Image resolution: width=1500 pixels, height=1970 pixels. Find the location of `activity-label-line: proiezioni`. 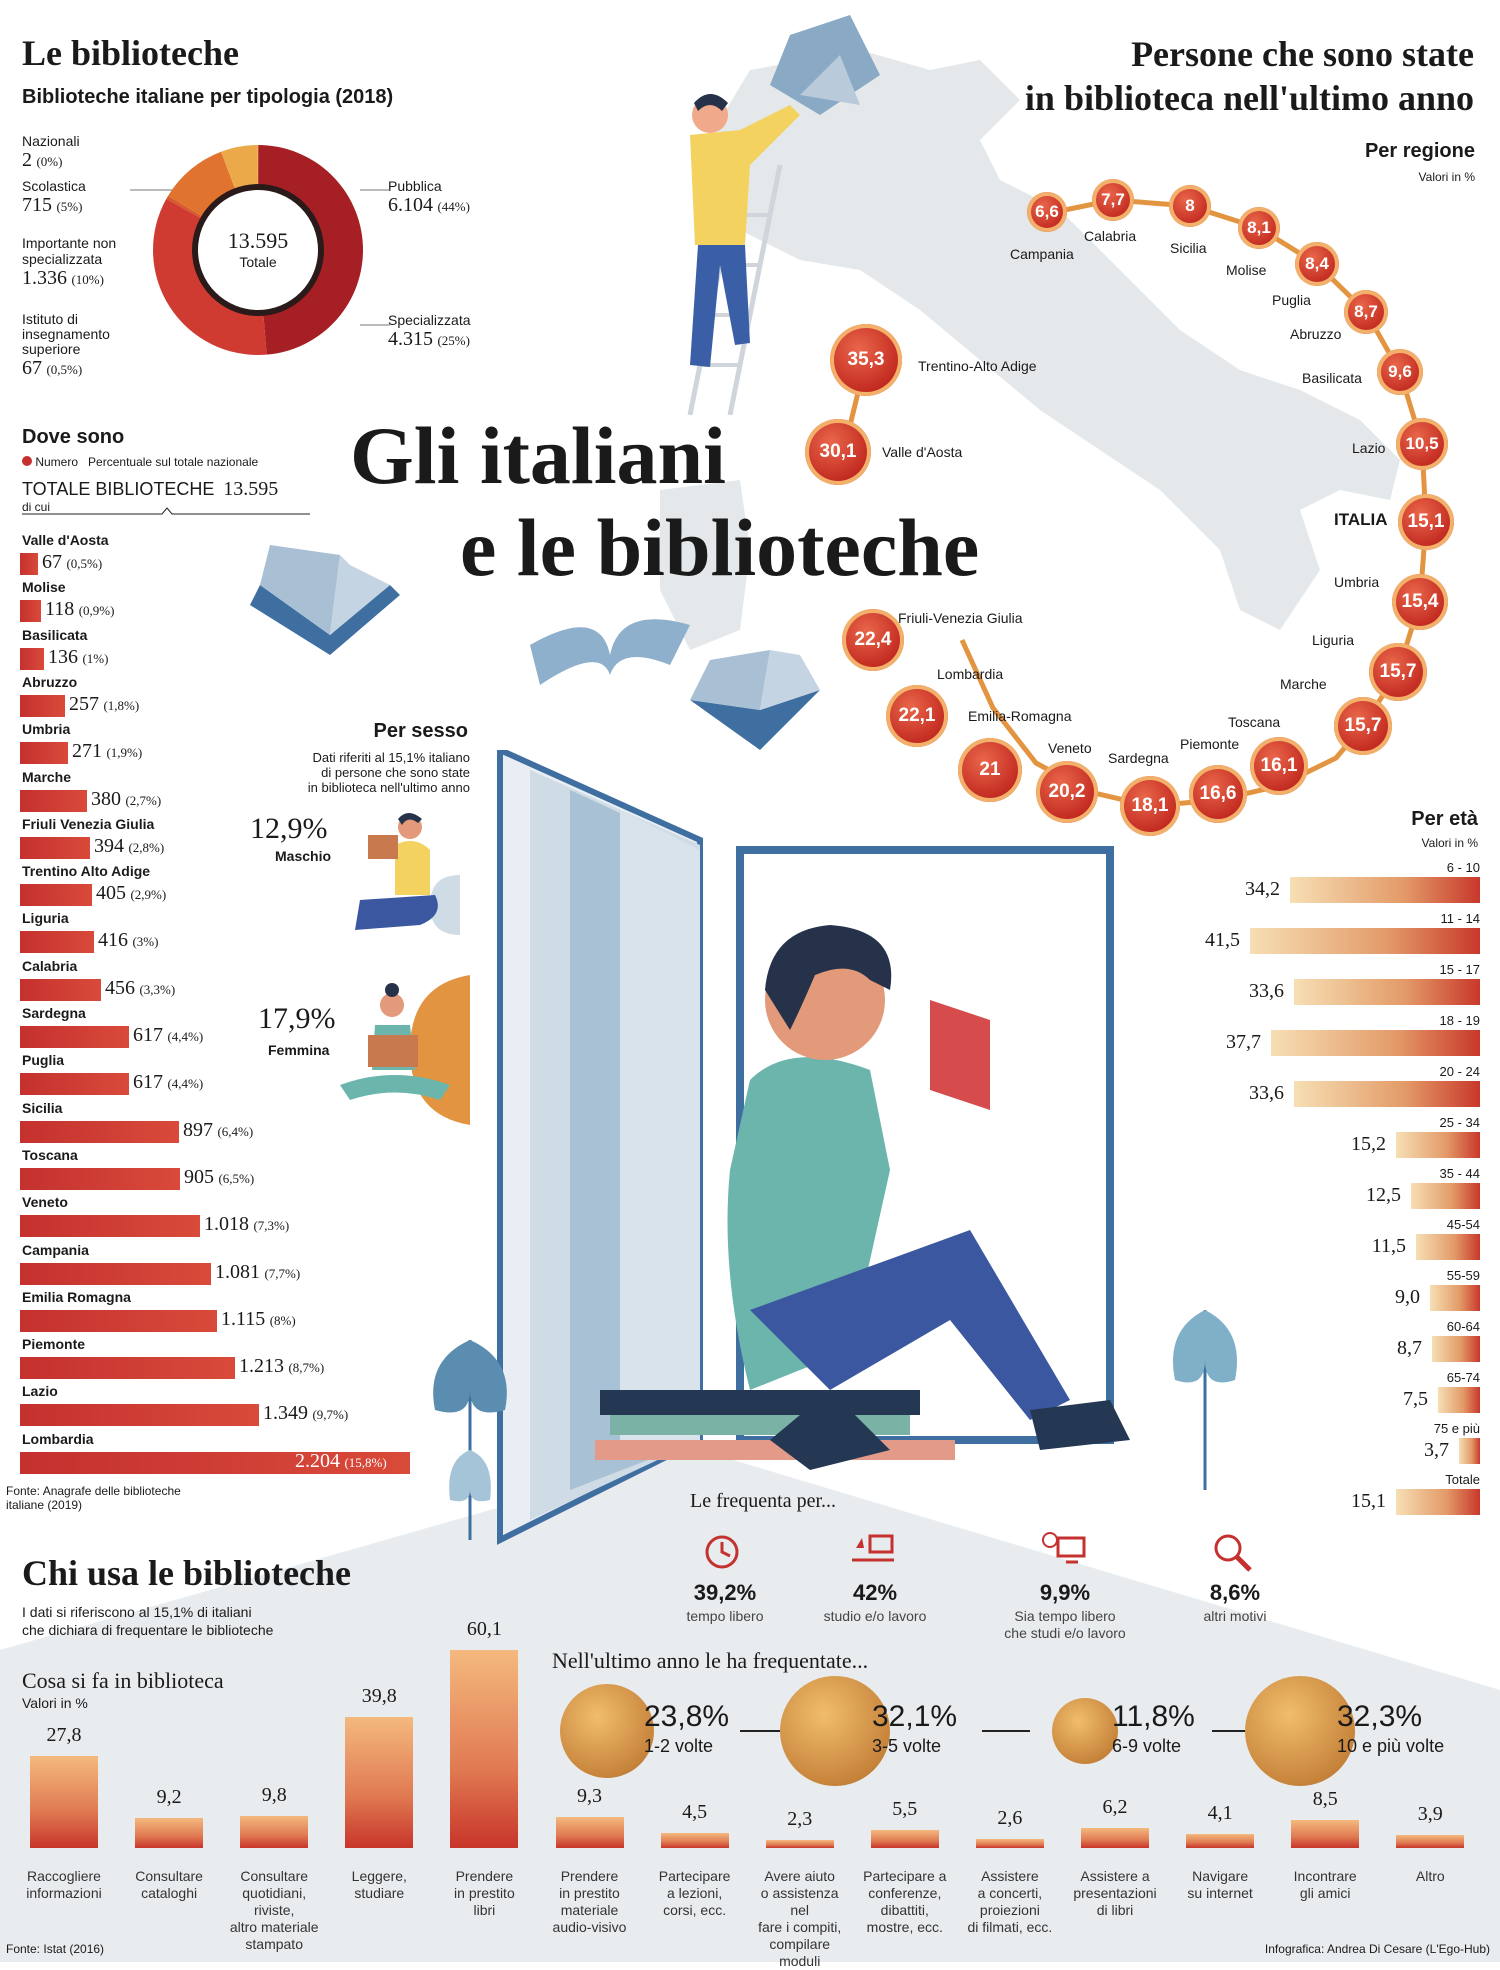

activity-label-line: proiezioni is located at coordinates (1010, 1910).